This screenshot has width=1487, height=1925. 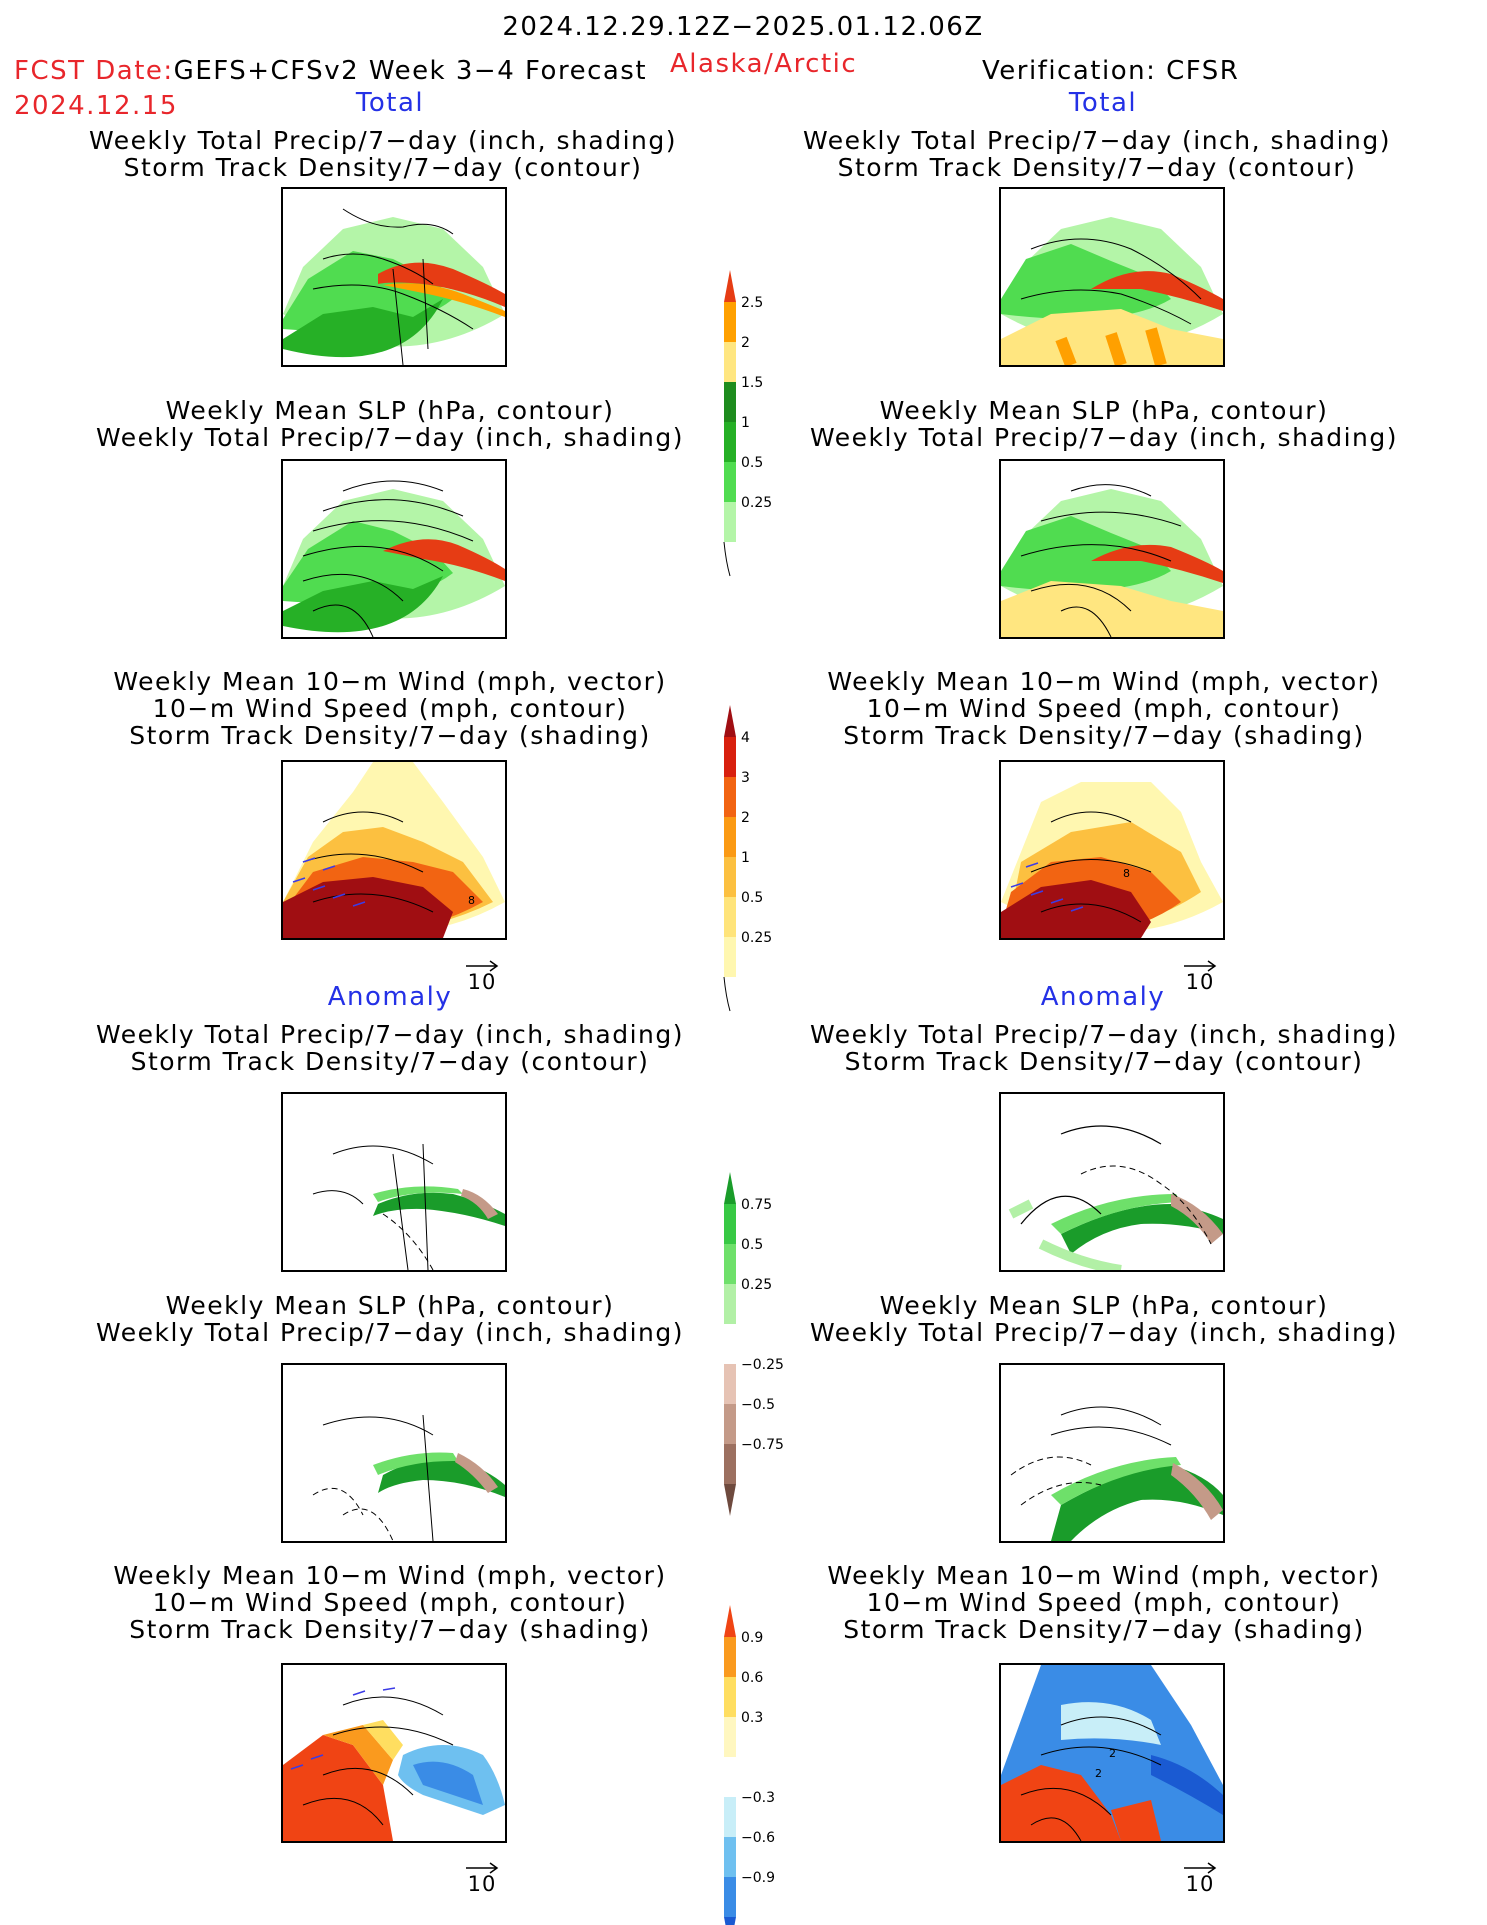 I want to click on map-total-precip-storm-verif, so click(x=1112, y=277).